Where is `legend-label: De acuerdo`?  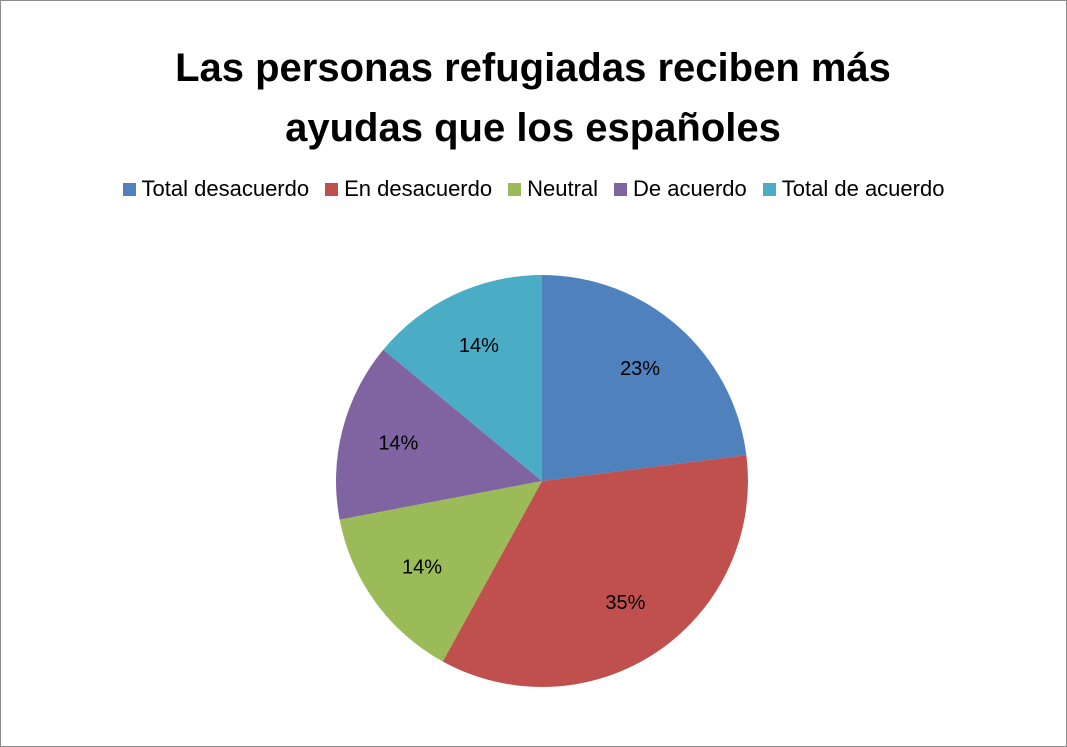
legend-label: De acuerdo is located at coordinates (690, 188).